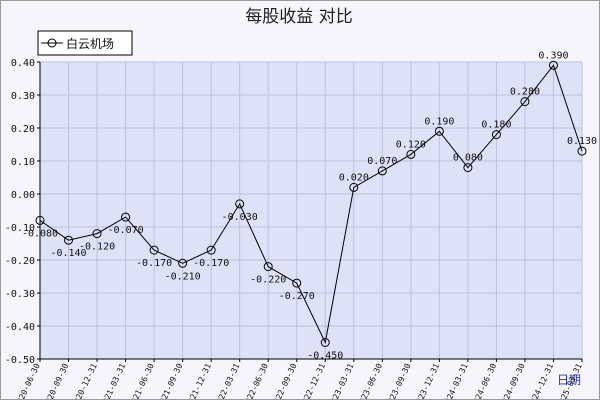 Image resolution: width=600 pixels, height=400 pixels. What do you see at coordinates (97, 247) in the screenshot?
I see `data-label: -0.120` at bounding box center [97, 247].